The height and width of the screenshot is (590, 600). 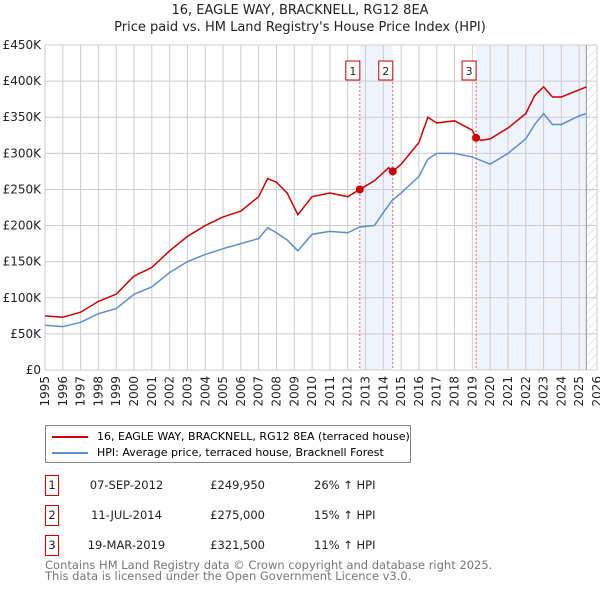 What do you see at coordinates (508, 391) in the screenshot?
I see `x-tick-label: 2021` at bounding box center [508, 391].